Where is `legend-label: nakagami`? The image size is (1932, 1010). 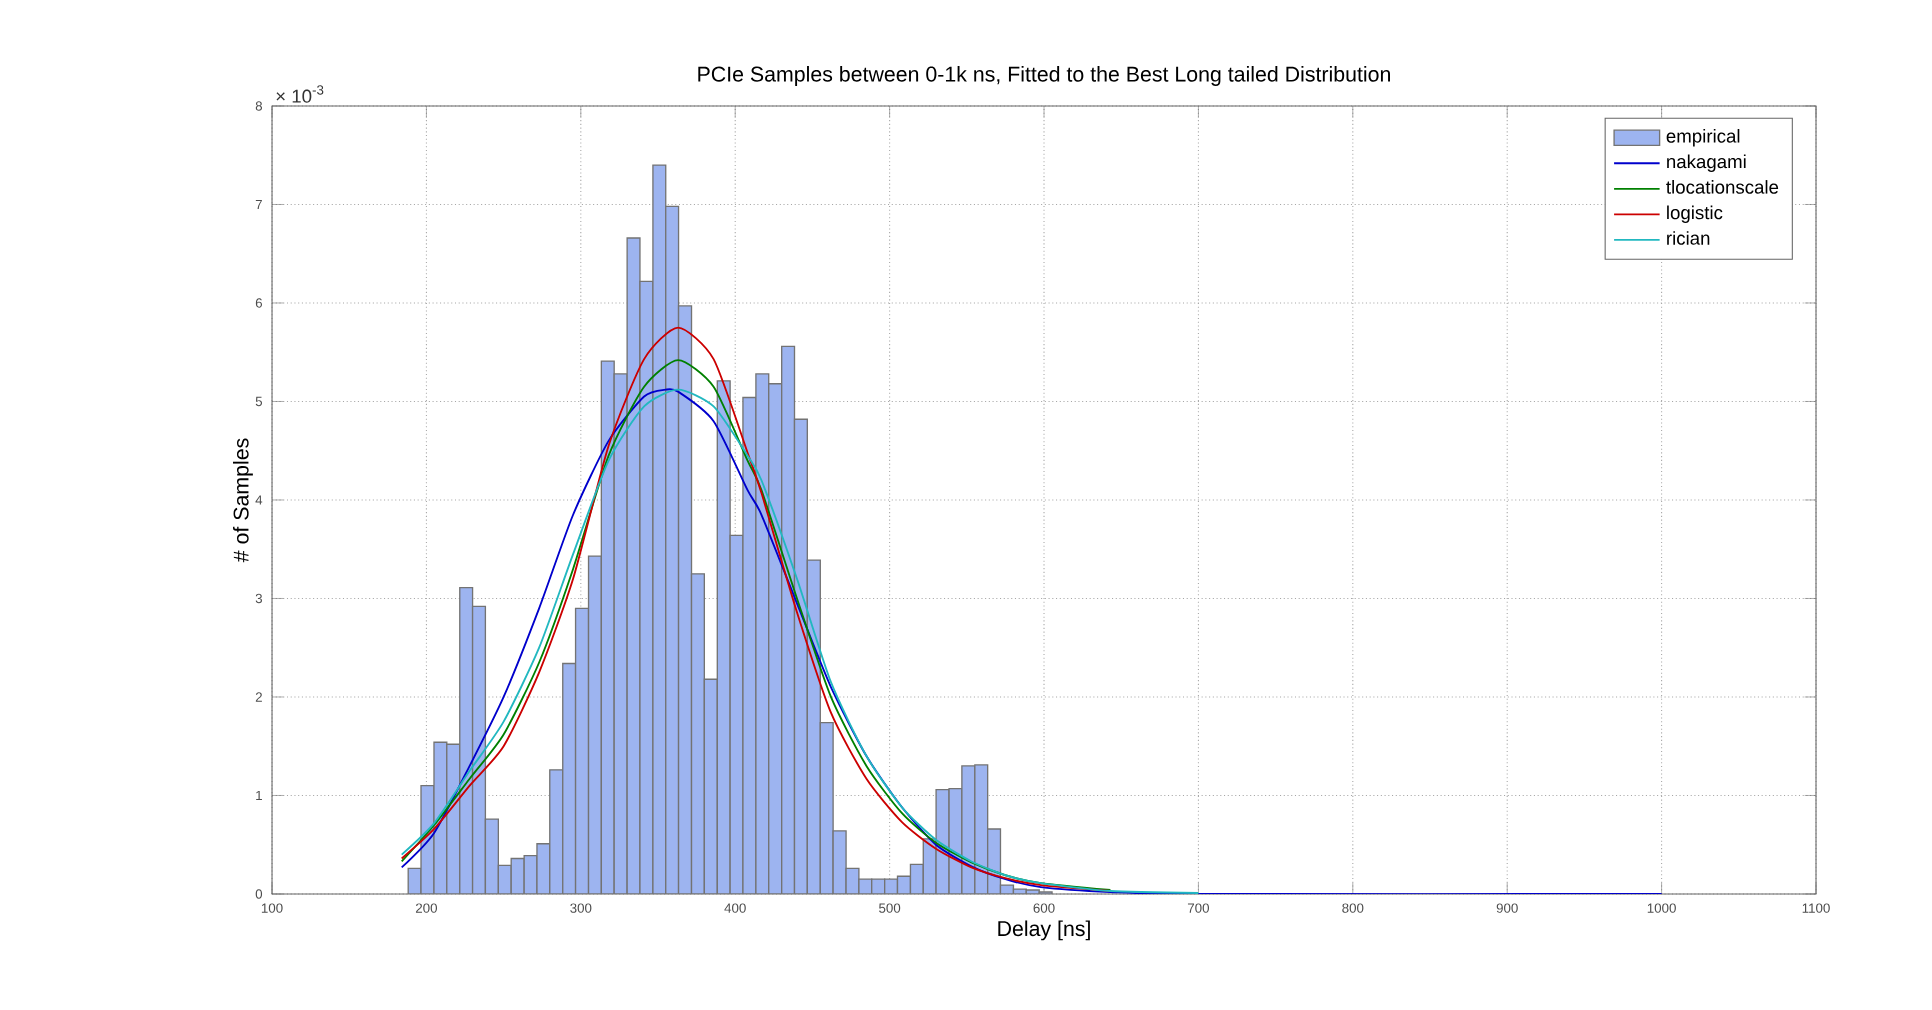
legend-label: nakagami is located at coordinates (1706, 163).